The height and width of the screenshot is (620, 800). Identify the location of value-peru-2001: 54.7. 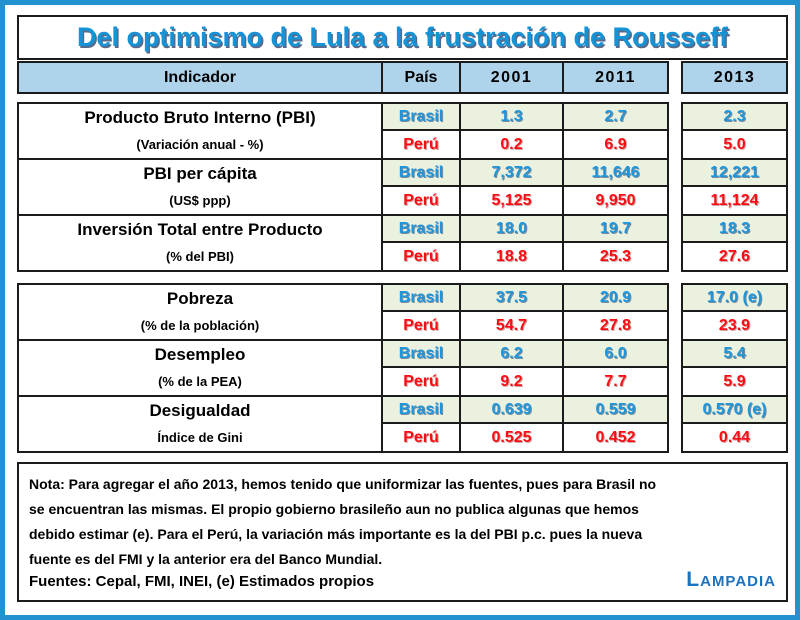
(512, 325).